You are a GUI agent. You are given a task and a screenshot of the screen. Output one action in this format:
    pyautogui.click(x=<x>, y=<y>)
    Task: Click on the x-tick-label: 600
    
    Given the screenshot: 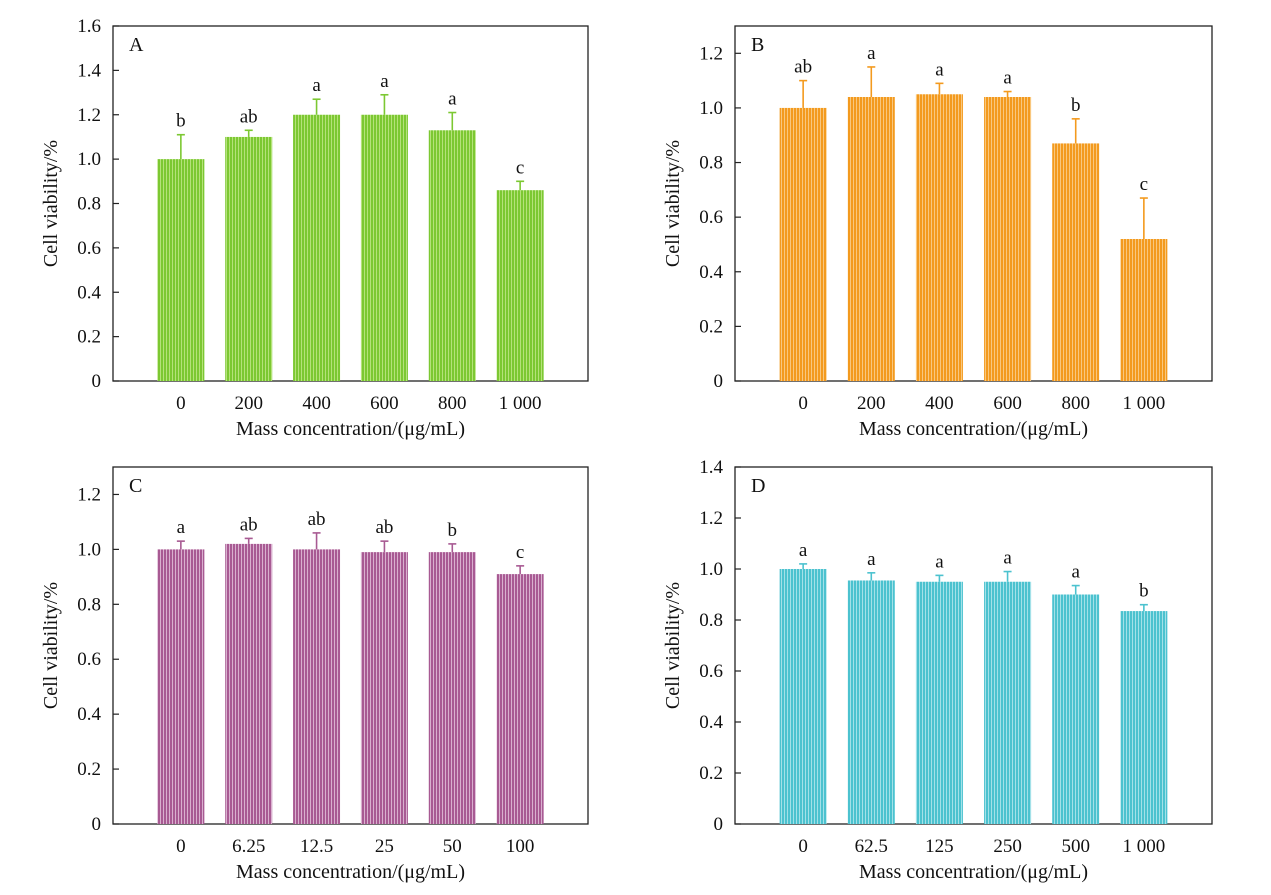 What is the action you would take?
    pyautogui.click(x=384, y=403)
    